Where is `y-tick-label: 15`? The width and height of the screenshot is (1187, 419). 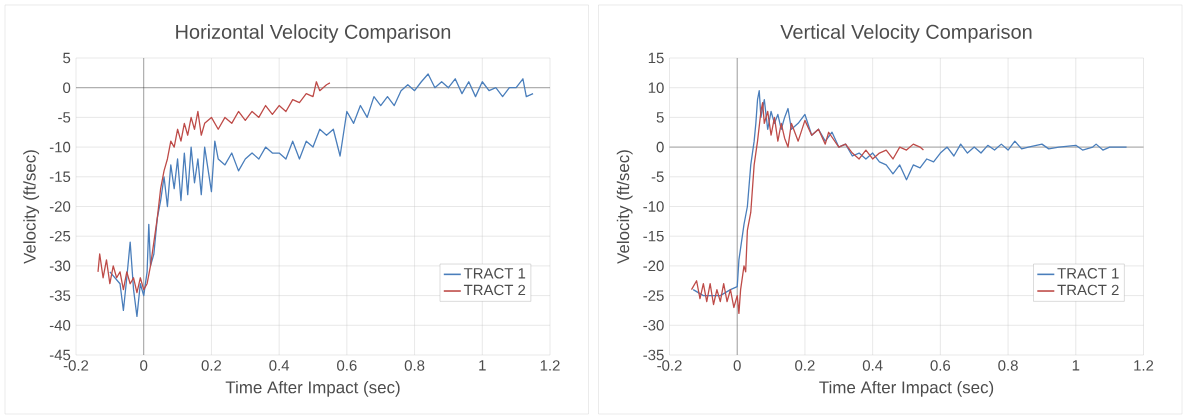
y-tick-label: 15 is located at coordinates (656, 58).